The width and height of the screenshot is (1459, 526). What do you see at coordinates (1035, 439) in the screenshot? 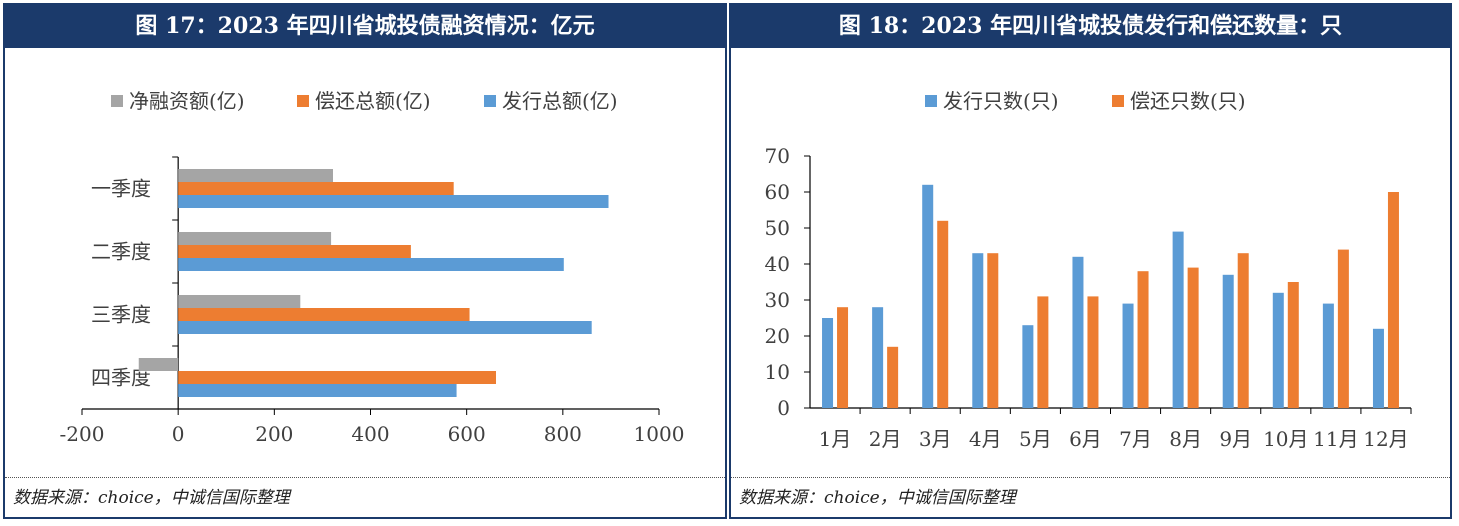
I see `x-tick-label: 5月` at bounding box center [1035, 439].